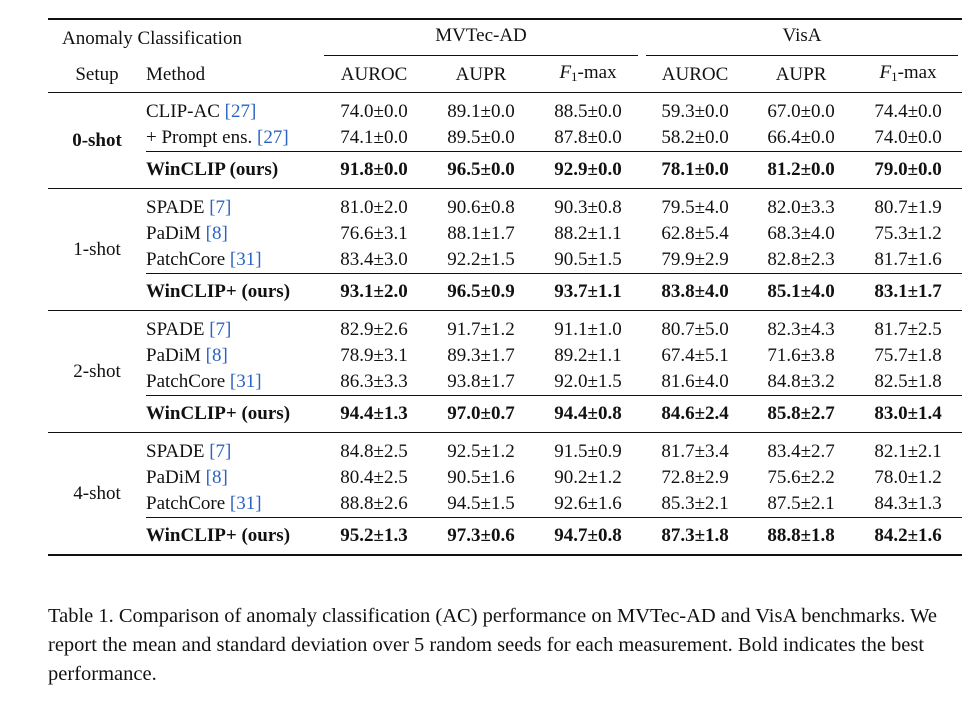  What do you see at coordinates (801, 414) in the screenshot?
I see `best-value-cell: 85.8±2.7` at bounding box center [801, 414].